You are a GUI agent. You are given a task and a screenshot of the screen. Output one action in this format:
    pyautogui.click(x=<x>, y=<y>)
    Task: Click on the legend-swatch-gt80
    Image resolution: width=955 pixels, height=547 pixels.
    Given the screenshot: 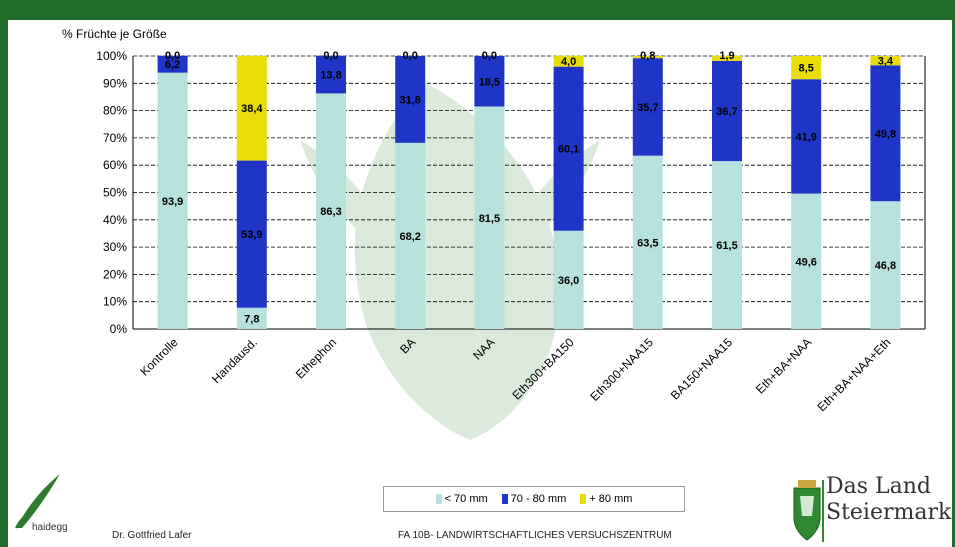 What is the action you would take?
    pyautogui.click(x=583, y=499)
    